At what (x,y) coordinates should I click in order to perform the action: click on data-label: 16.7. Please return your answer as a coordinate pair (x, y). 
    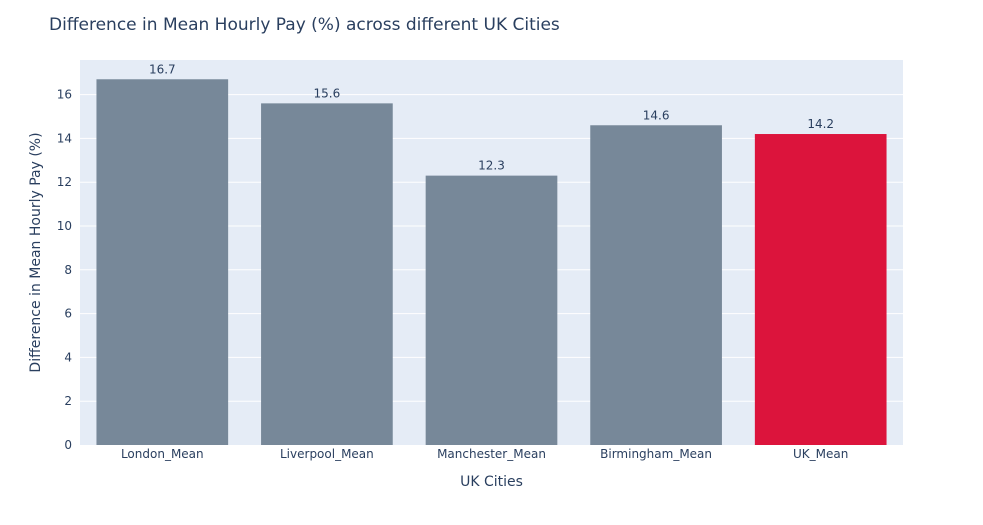
    Looking at the image, I should click on (162, 69).